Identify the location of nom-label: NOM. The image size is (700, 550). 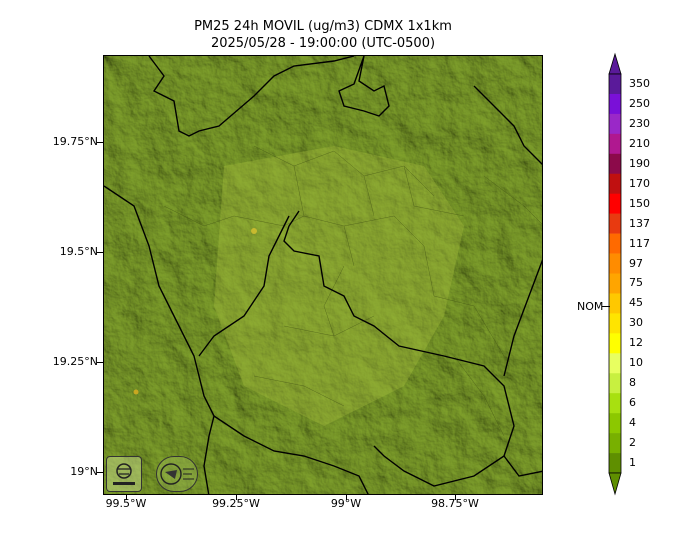
(590, 306).